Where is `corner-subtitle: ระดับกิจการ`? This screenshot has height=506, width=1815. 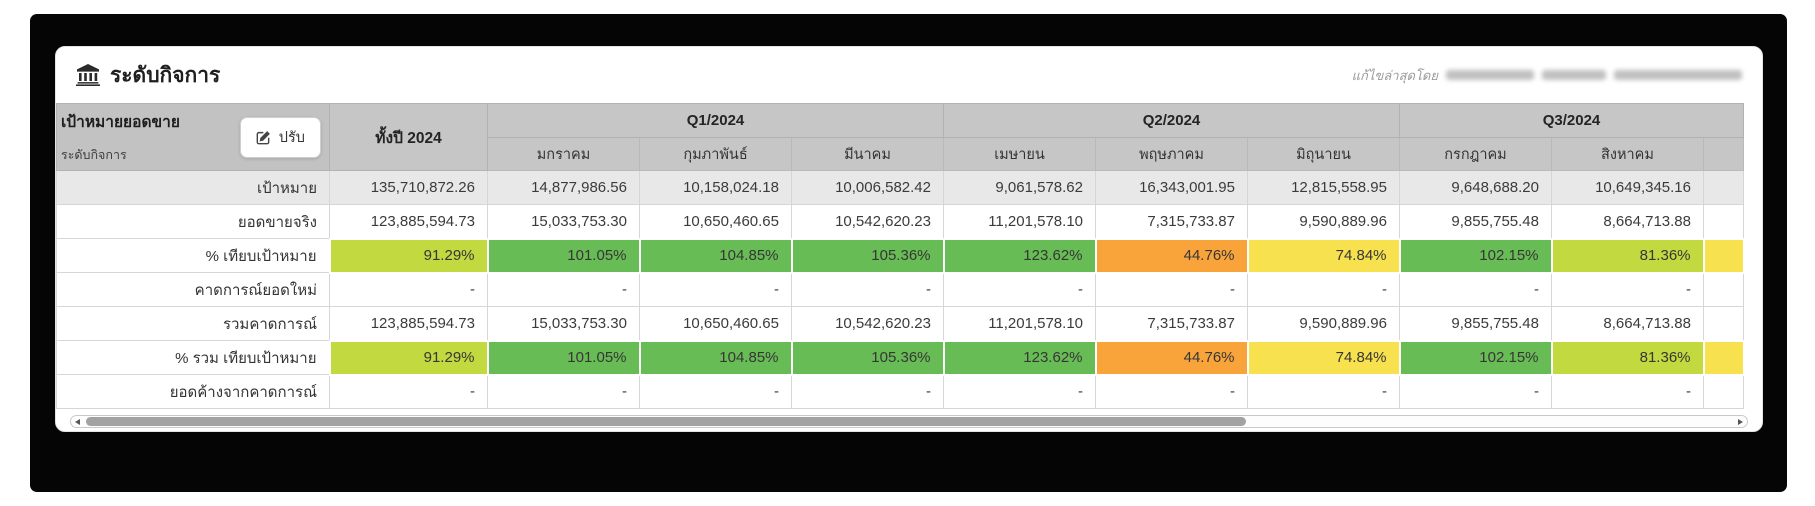
corner-subtitle: ระดับกิจการ is located at coordinates (94, 155).